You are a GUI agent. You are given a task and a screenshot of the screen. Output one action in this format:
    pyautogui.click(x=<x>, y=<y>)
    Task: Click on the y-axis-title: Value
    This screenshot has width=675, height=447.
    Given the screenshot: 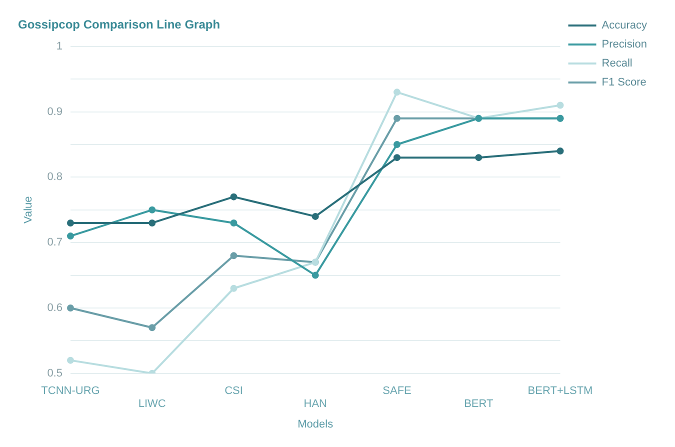 What is the action you would take?
    pyautogui.click(x=28, y=210)
    